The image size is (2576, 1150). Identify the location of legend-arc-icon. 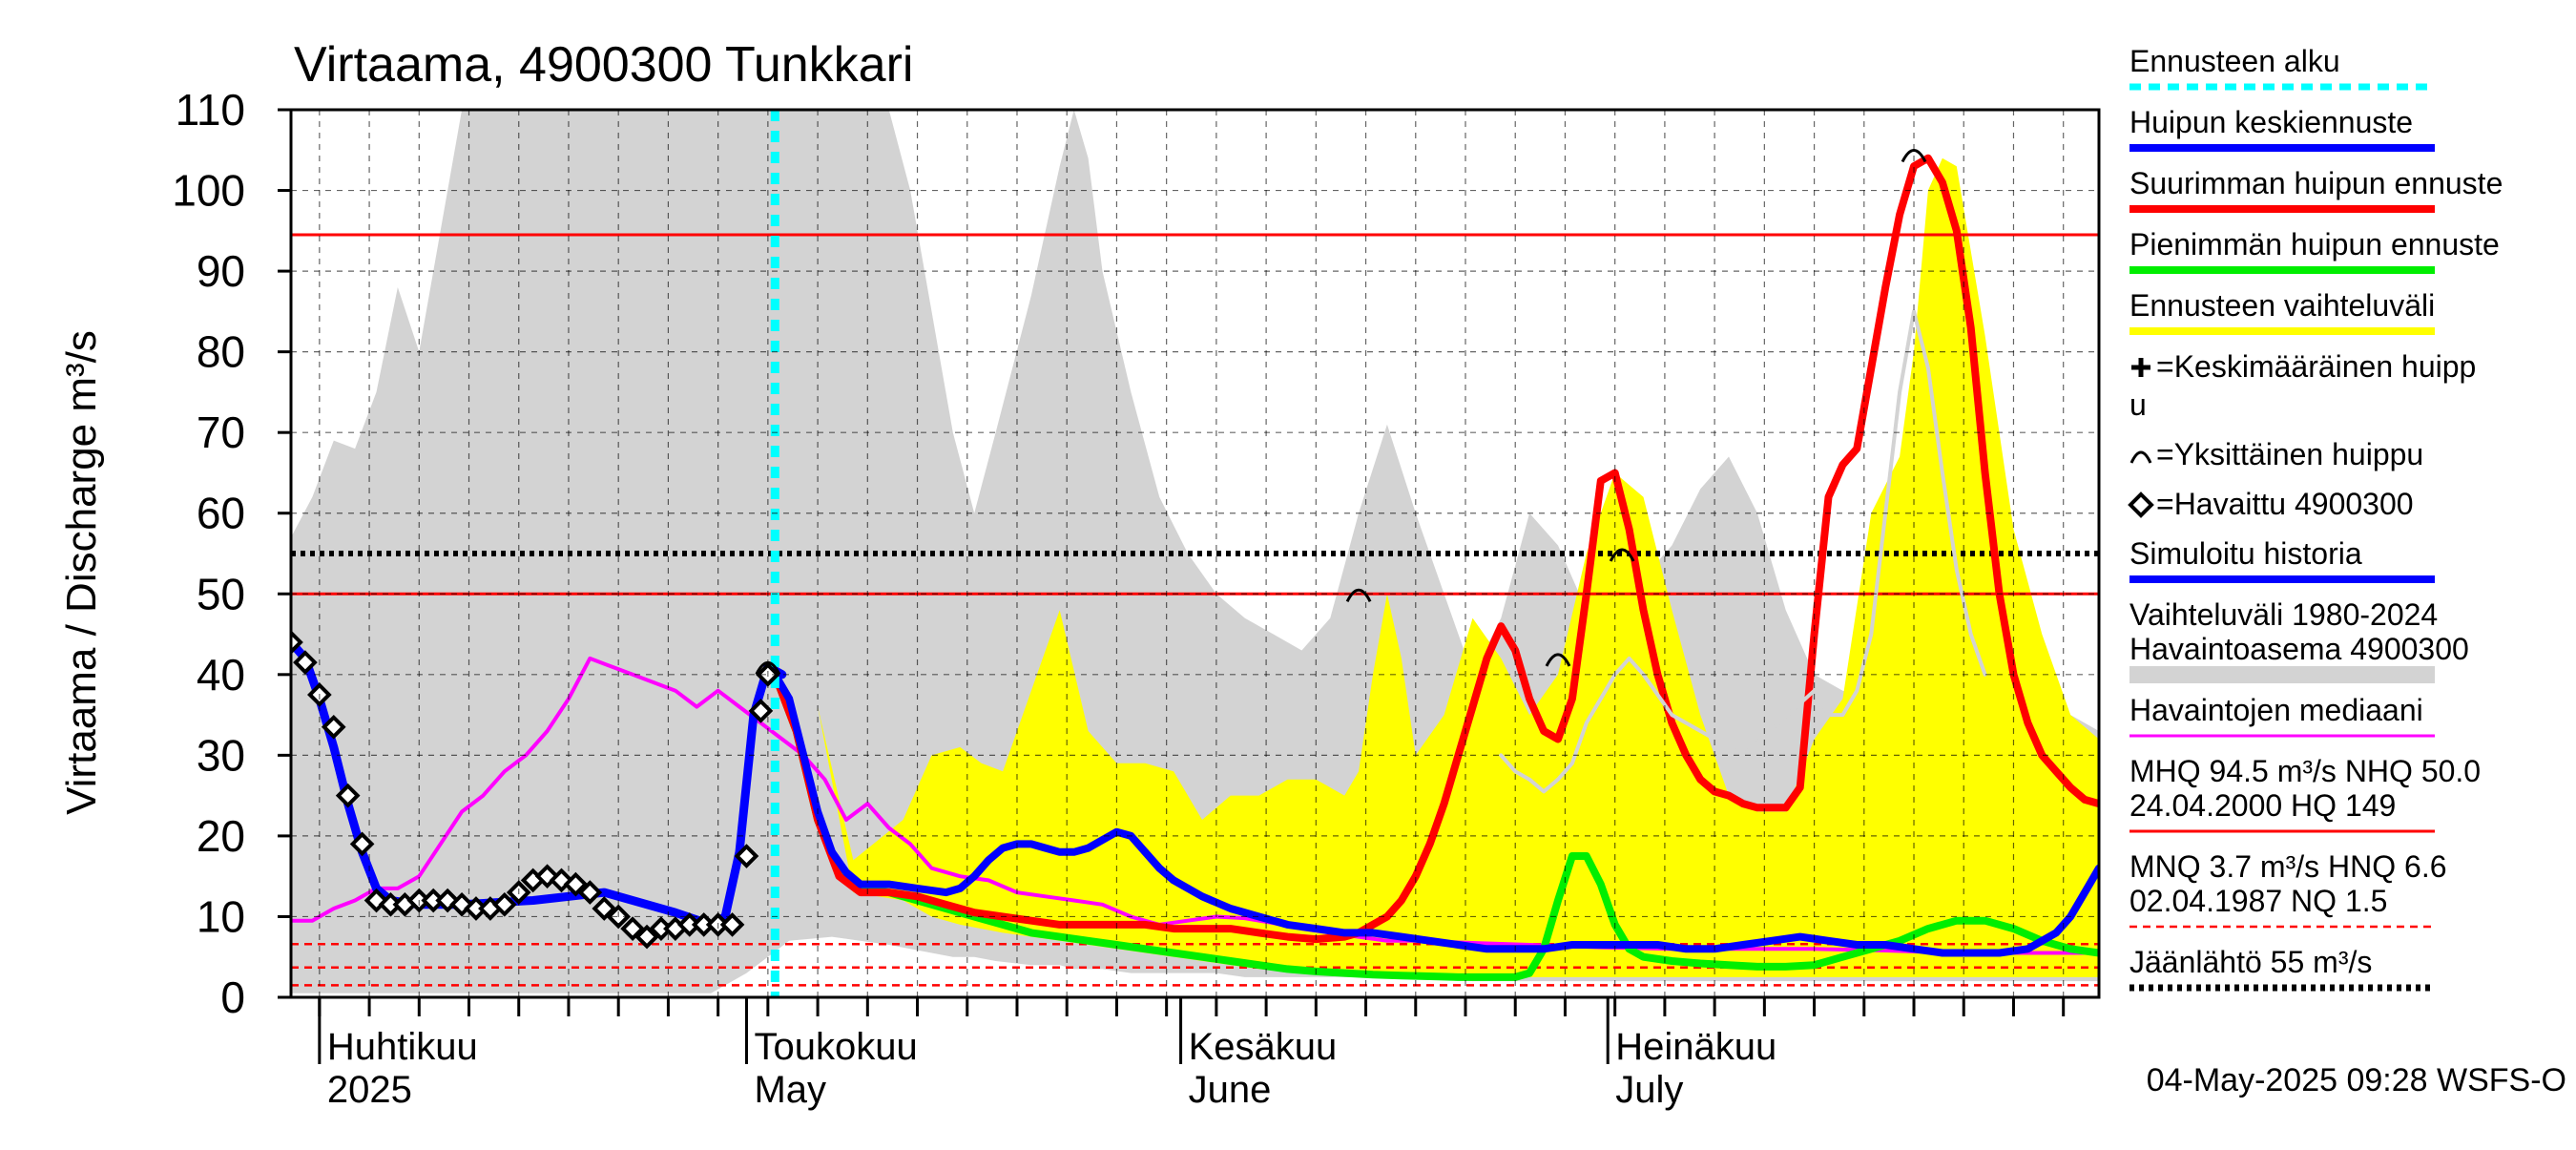
(2140, 457).